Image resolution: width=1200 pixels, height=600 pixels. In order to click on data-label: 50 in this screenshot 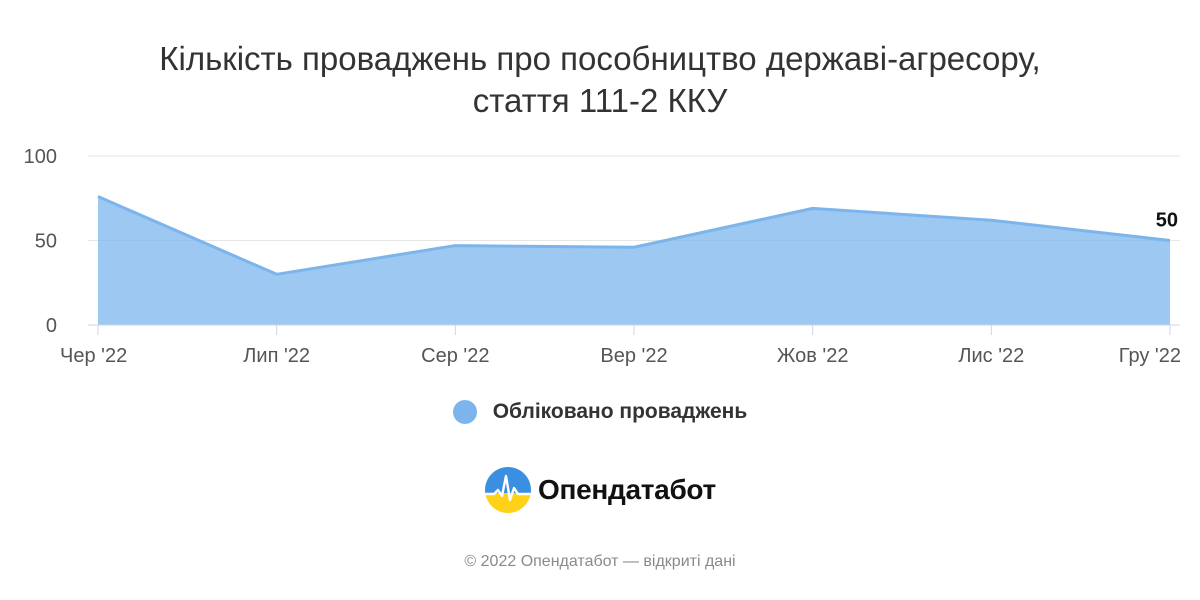, I will do `click(1167, 221)`.